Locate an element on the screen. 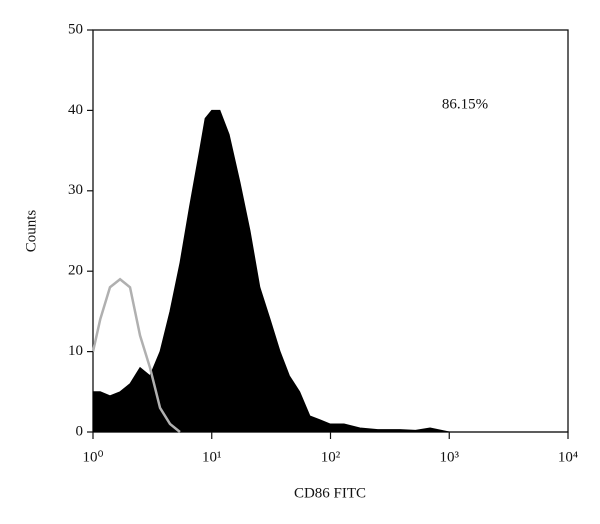  y-tick-label: 50 is located at coordinates (75, 29).